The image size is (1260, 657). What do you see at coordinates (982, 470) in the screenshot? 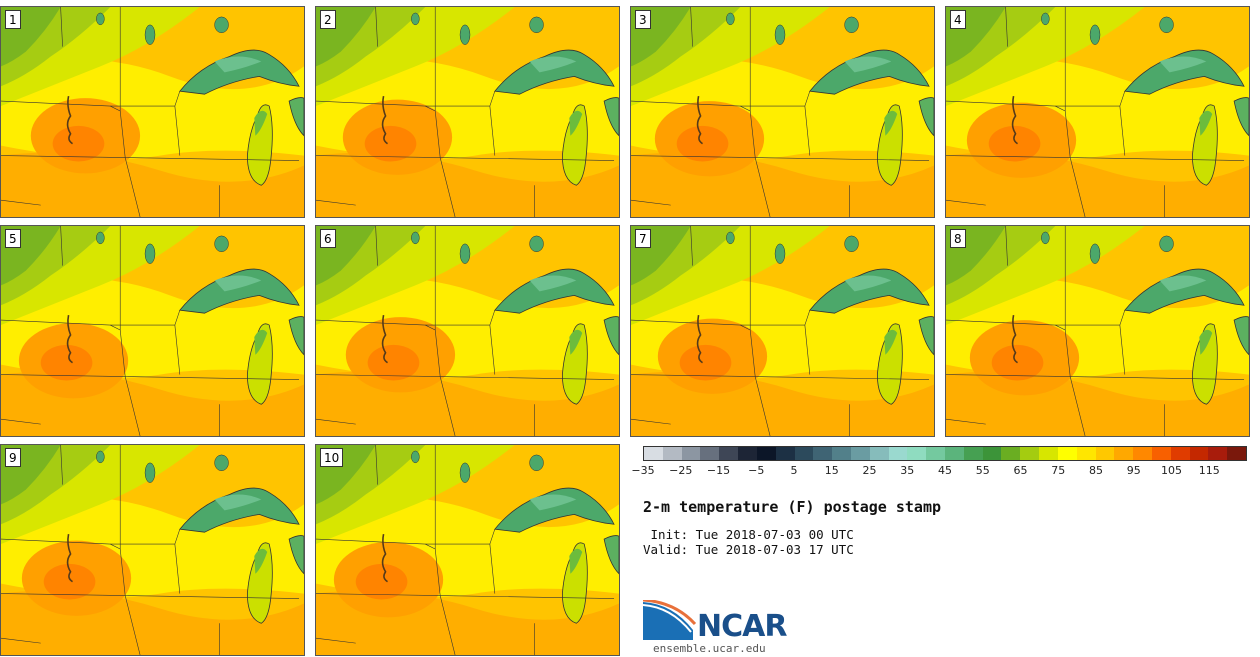
I see `colorbar-tick: 55` at bounding box center [982, 470].